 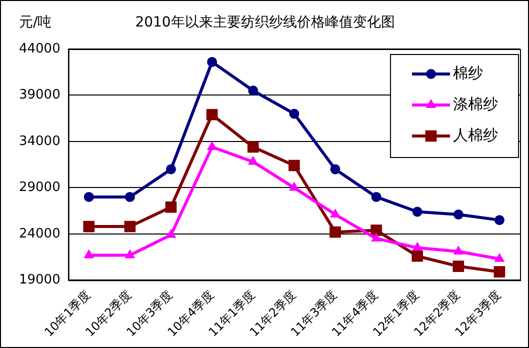 I want to click on y-tick-label: 24000, so click(x=39, y=234).